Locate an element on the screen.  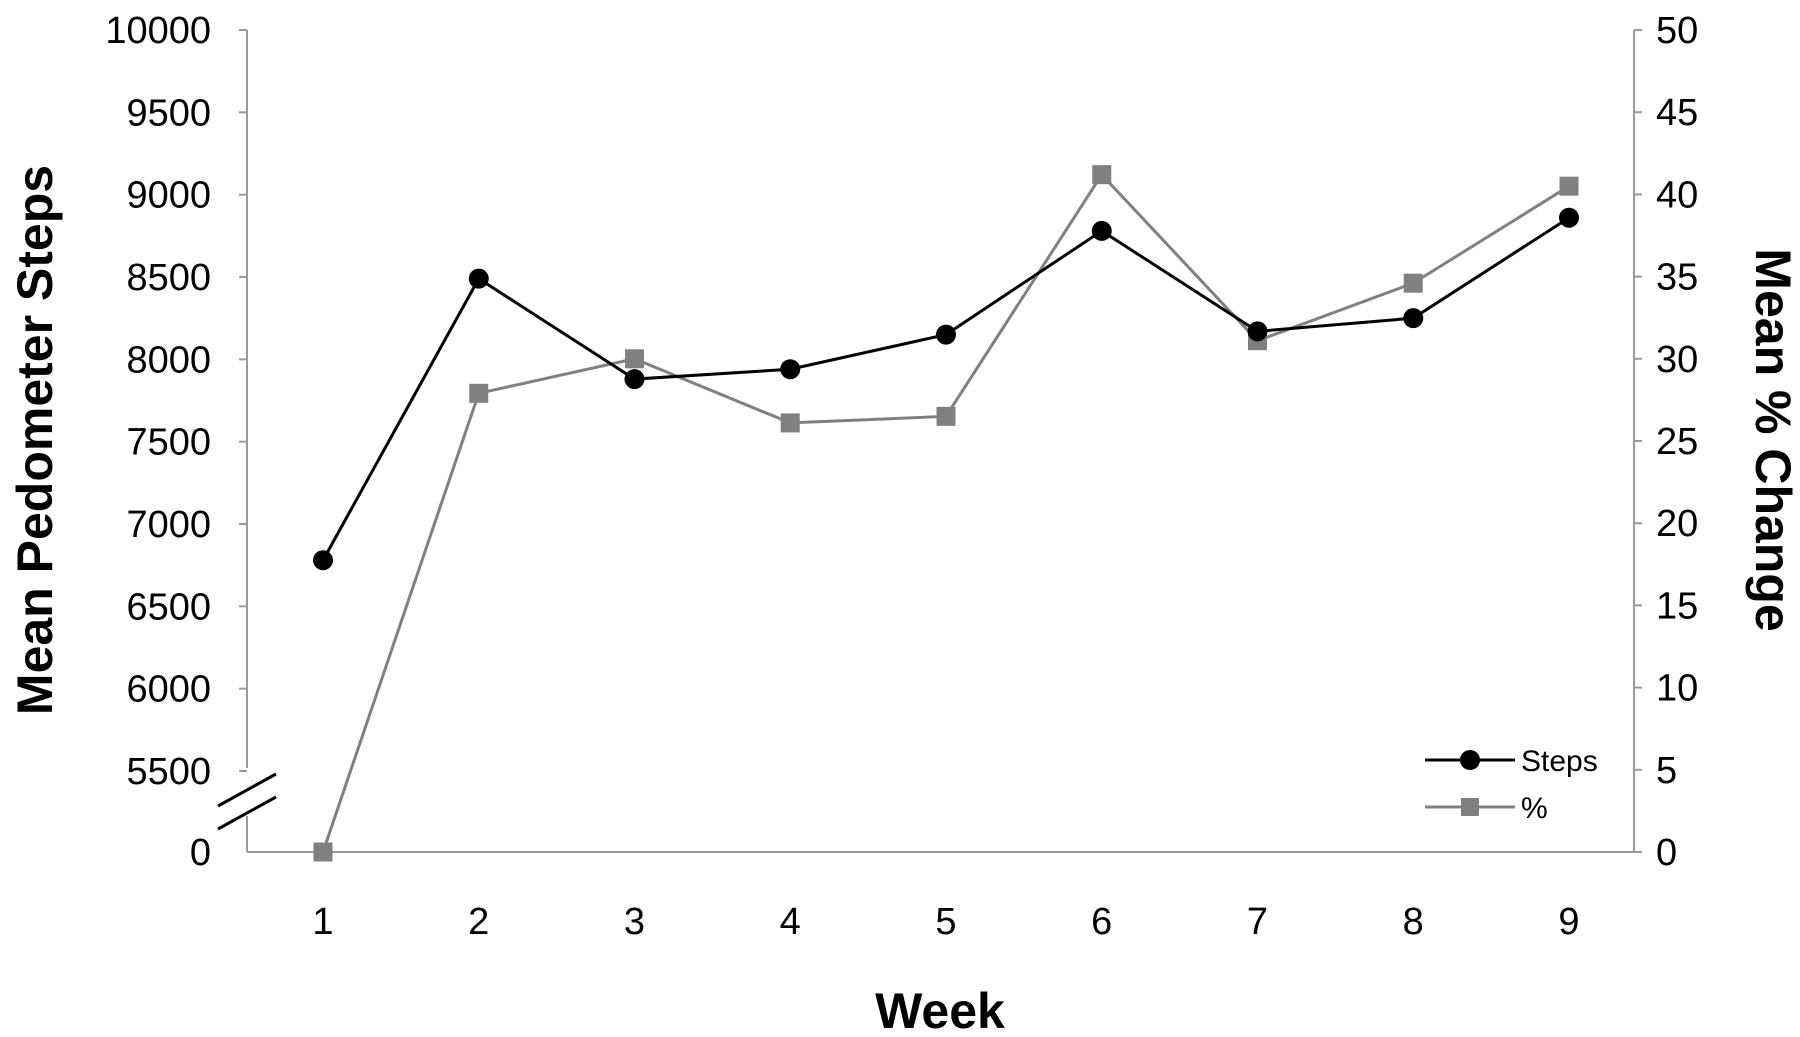
right-tick-label: 40 is located at coordinates (1677, 195).